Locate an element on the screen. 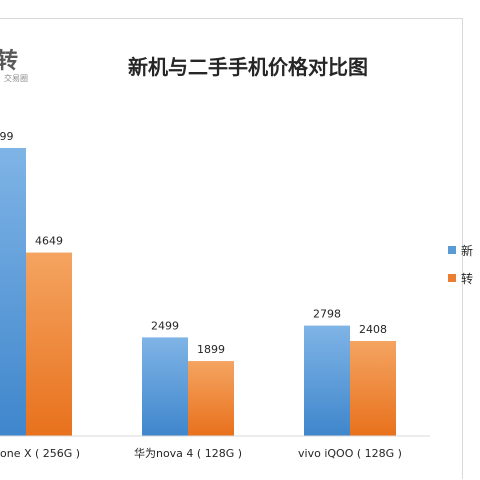 The image size is (480, 480). legend-swatch-new is located at coordinates (452, 250).